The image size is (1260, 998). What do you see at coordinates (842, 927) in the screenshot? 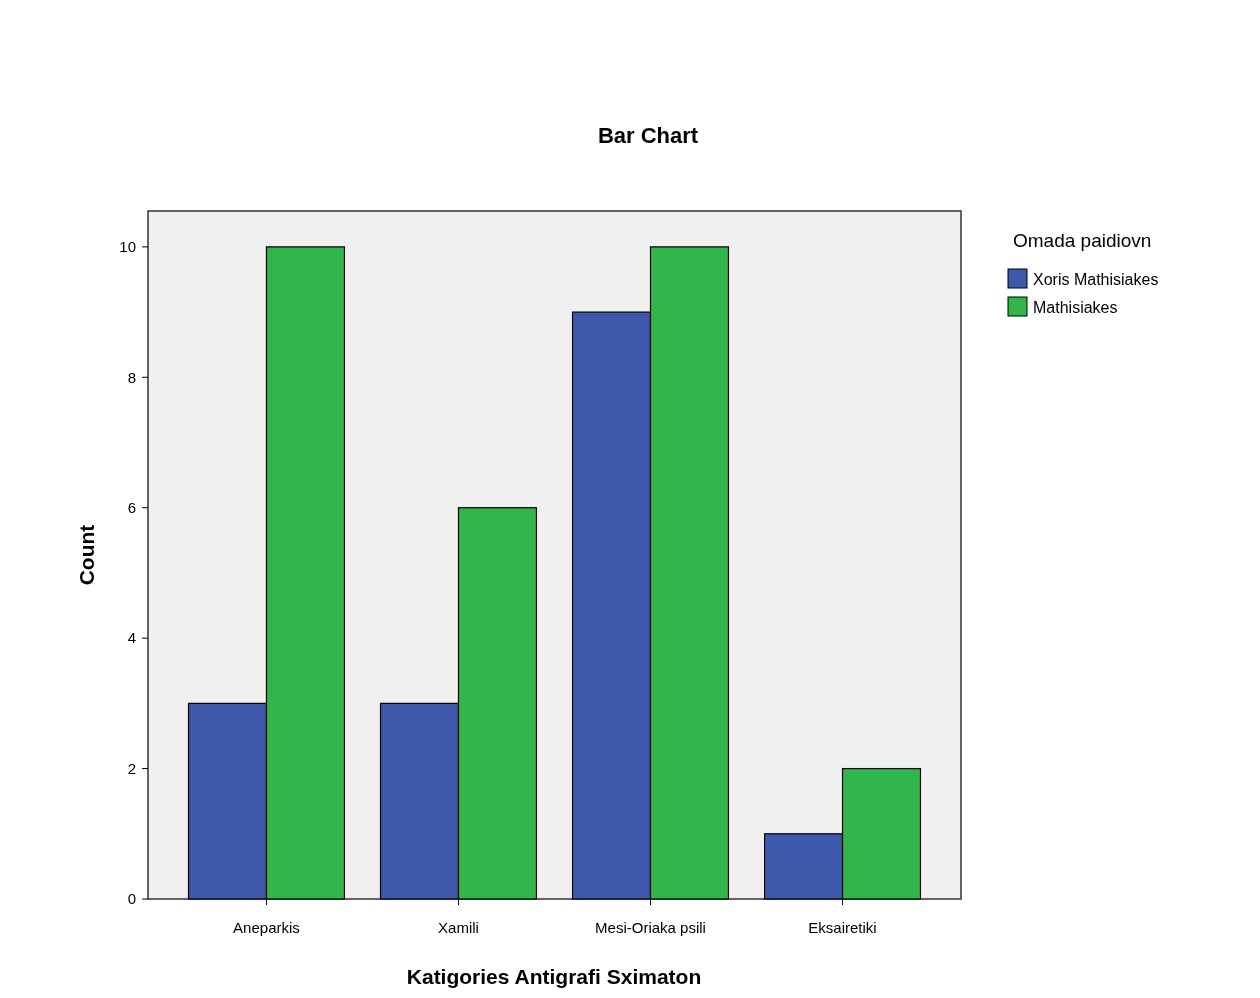
I see `x-tick-label: Eksairetiki` at bounding box center [842, 927].